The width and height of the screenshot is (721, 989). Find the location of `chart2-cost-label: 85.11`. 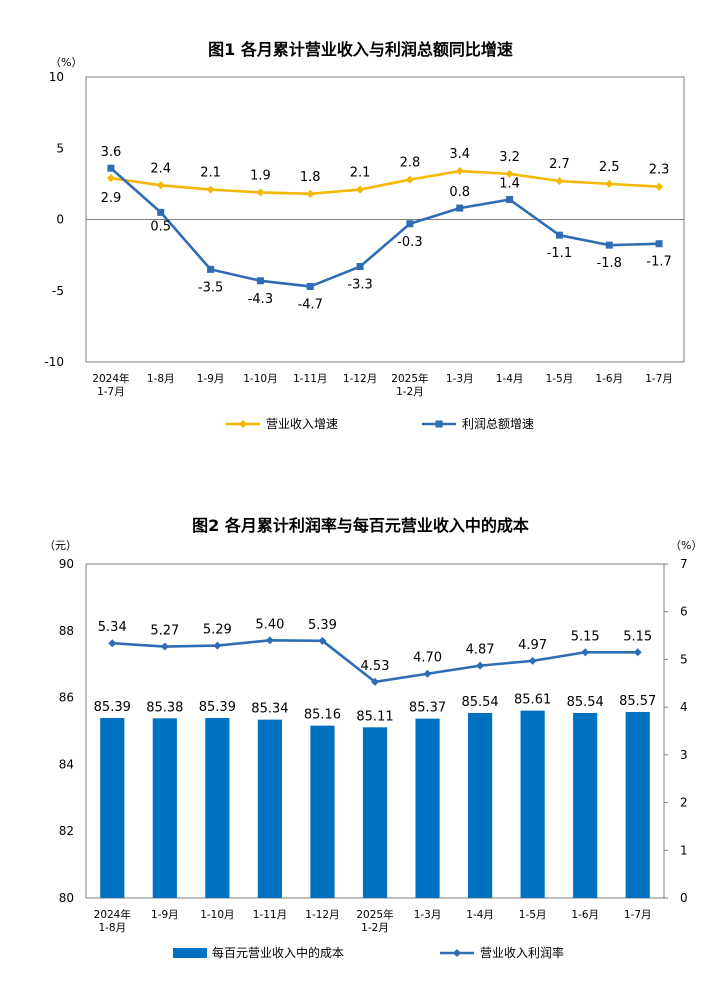

chart2-cost-label: 85.11 is located at coordinates (374, 716).